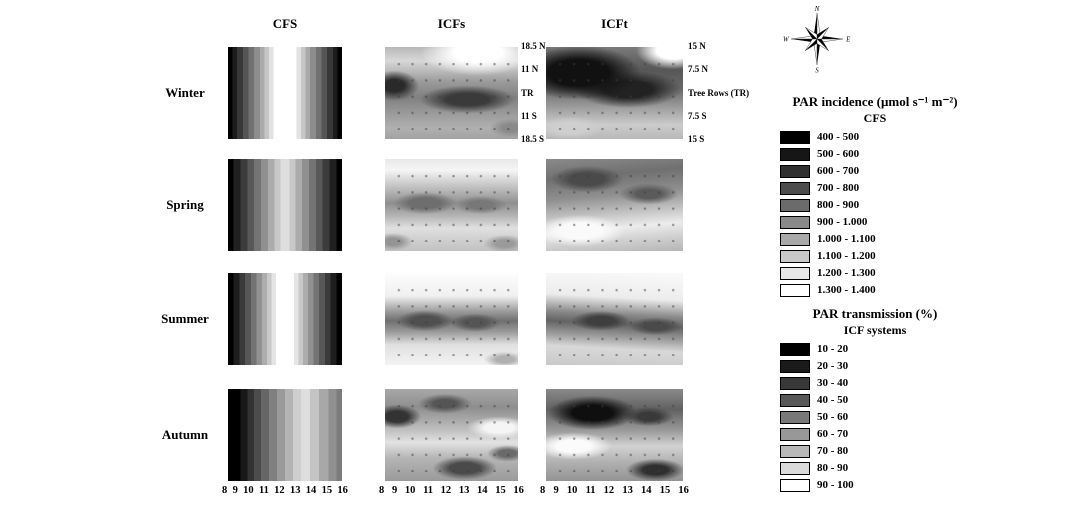  What do you see at coordinates (285, 93) in the screenshot?
I see `heatmap-cfs-winter` at bounding box center [285, 93].